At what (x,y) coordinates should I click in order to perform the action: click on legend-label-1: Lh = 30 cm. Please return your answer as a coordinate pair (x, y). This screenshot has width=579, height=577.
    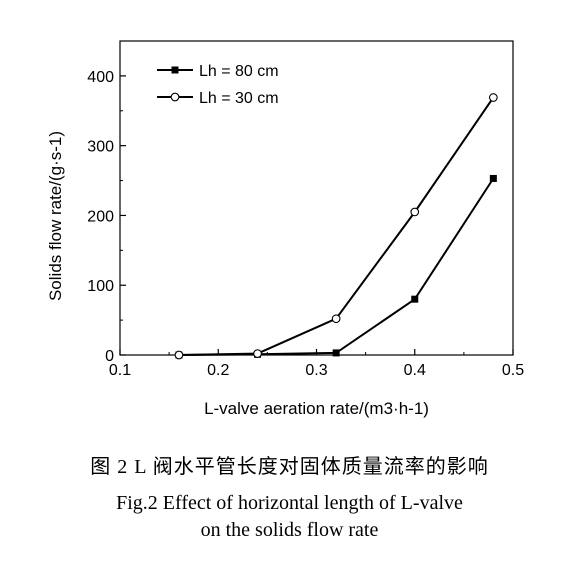
    Looking at the image, I should click on (239, 98).